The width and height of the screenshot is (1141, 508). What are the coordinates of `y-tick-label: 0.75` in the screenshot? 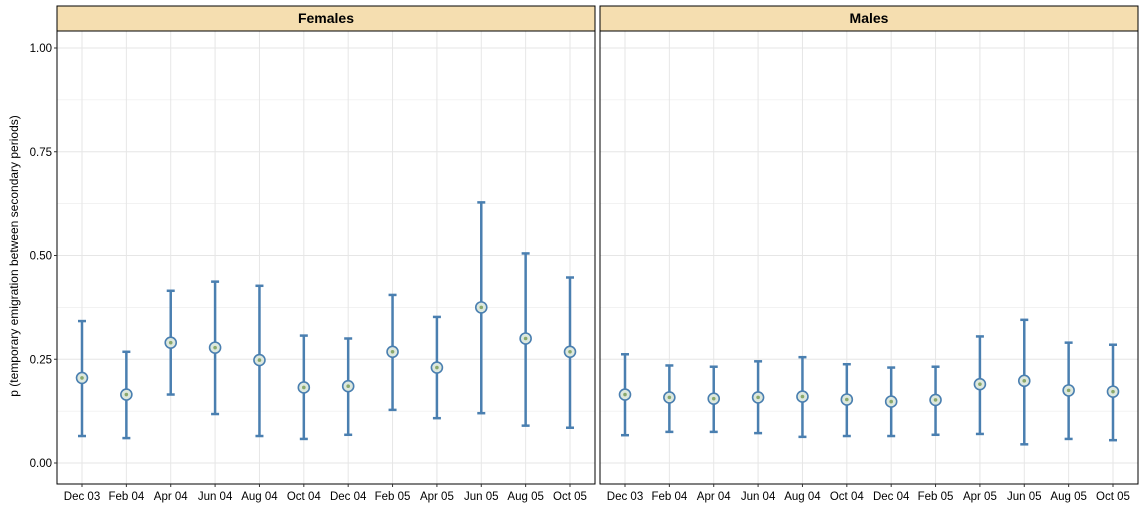 It's located at (41, 153).